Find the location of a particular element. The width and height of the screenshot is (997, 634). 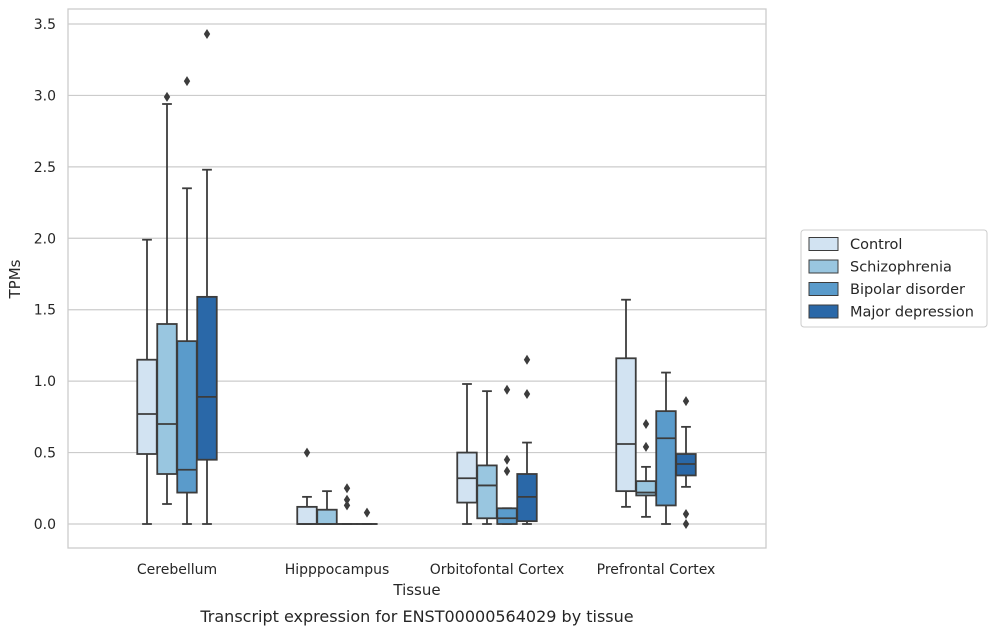

legend-label: Control is located at coordinates (876, 245).